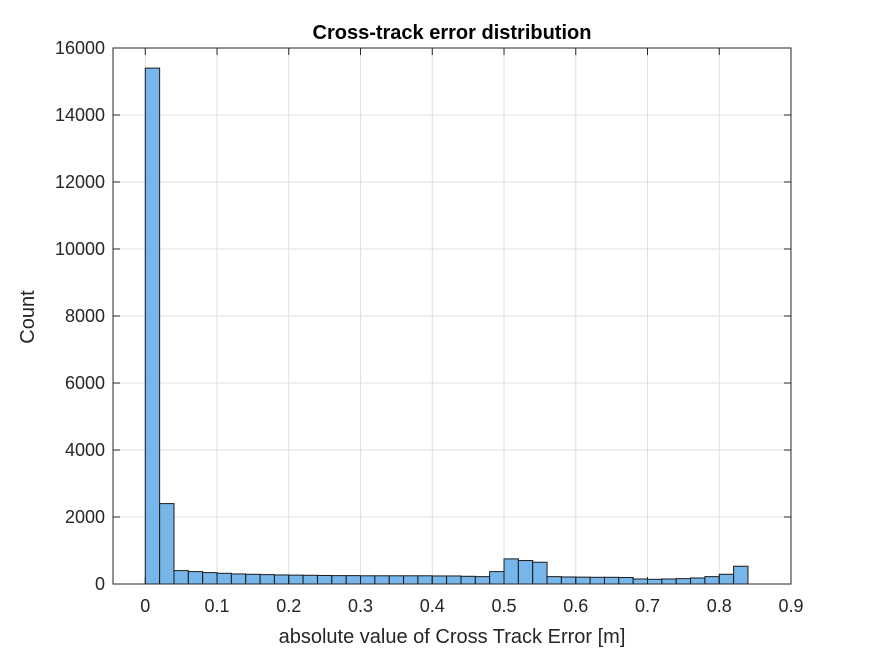 Image resolution: width=875 pixels, height=656 pixels. Describe the element at coordinates (452, 33) in the screenshot. I see `chart-title: Cross-track error distribution` at that location.